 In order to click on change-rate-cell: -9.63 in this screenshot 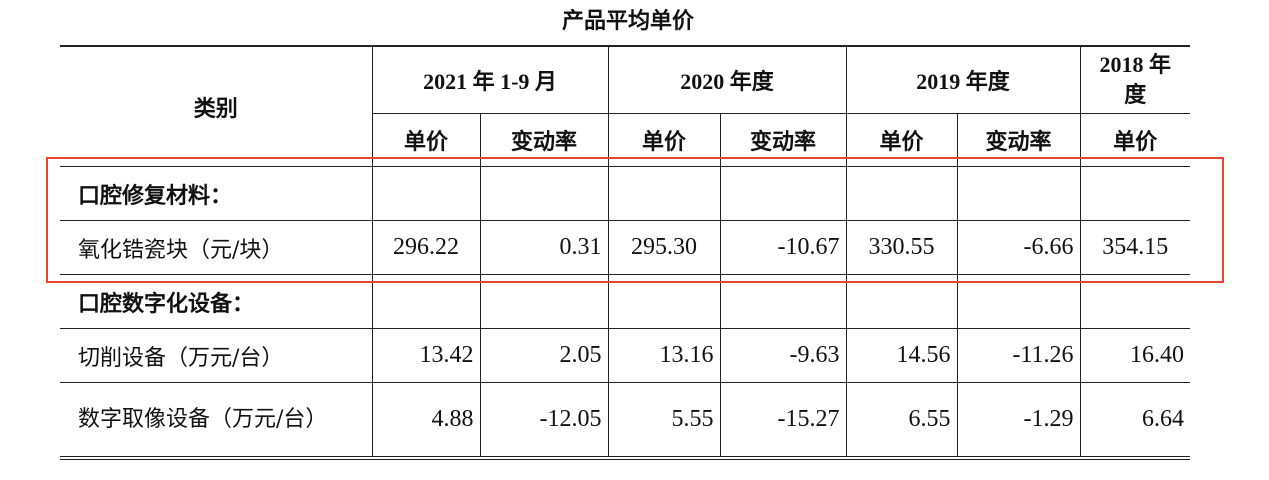, I will do `click(783, 355)`.